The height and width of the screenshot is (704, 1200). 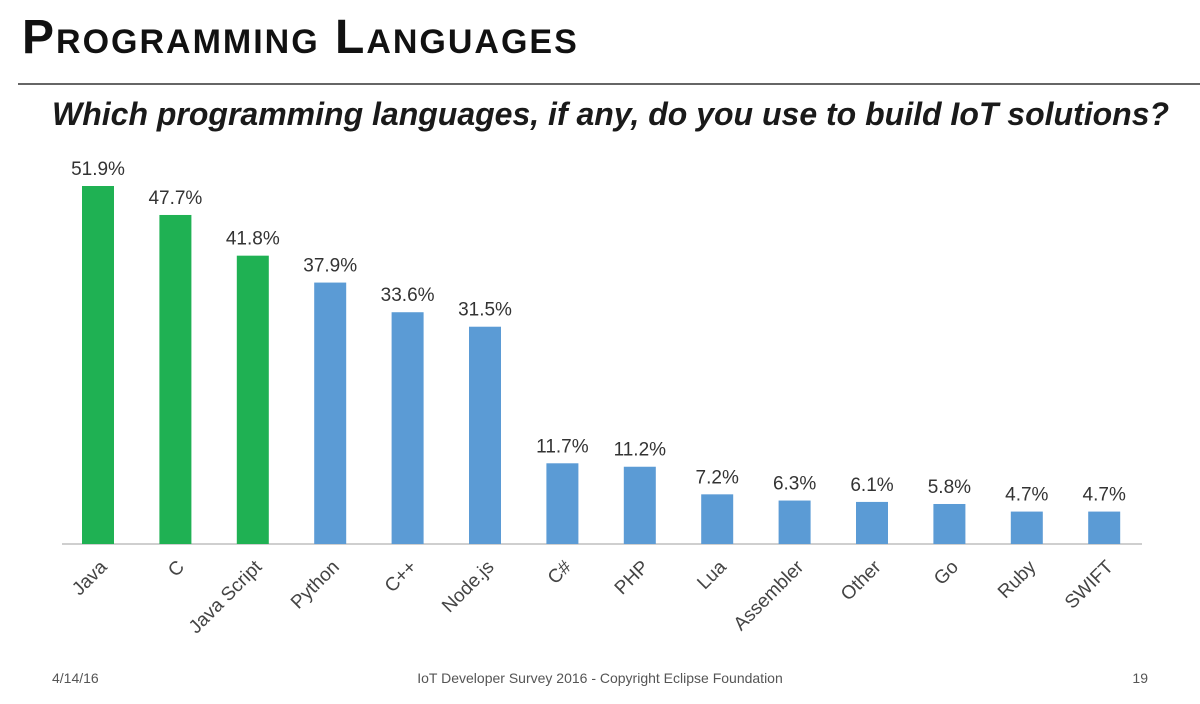 I want to click on category-label: Java Script, so click(x=226, y=597).